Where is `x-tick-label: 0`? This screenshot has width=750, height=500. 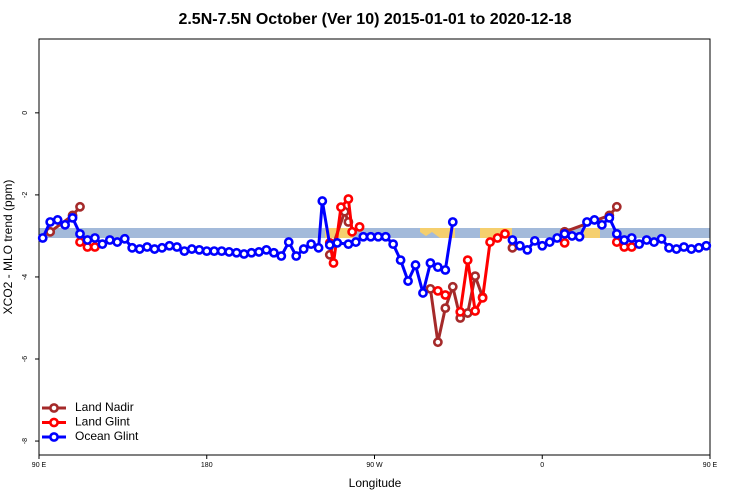 x-tick-label: 0 is located at coordinates (542, 465).